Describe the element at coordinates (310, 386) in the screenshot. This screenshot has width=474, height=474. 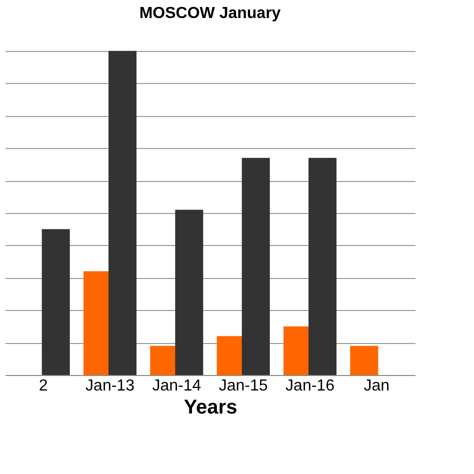
I see `x-tick-label: Jan-16` at that location.